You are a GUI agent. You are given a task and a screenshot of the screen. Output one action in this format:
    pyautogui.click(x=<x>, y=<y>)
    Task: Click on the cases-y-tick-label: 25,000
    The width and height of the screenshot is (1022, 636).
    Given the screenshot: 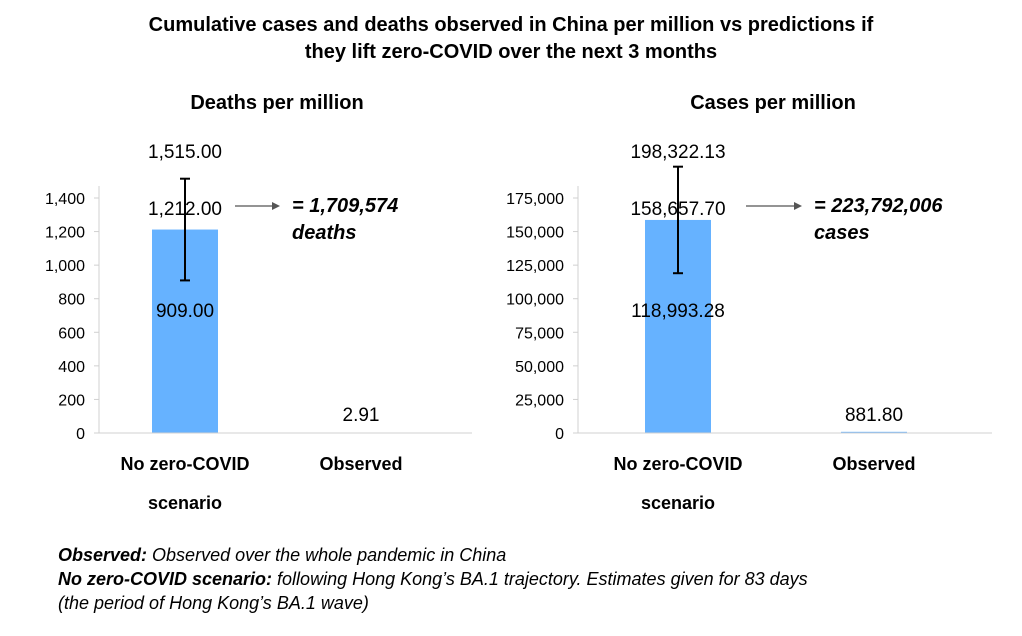 What is the action you would take?
    pyautogui.click(x=539, y=400)
    